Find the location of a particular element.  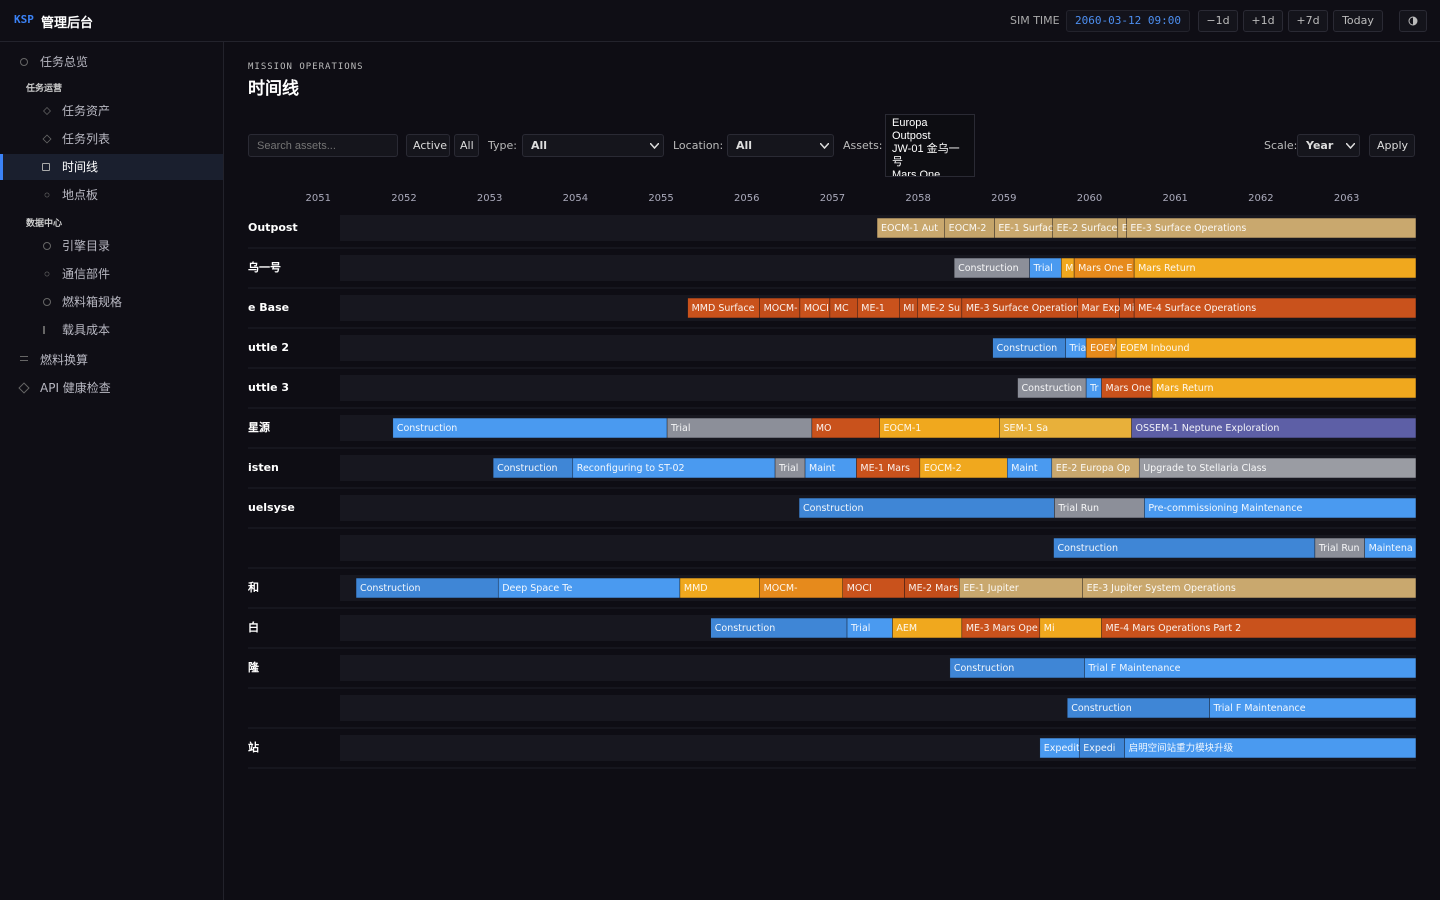

asset-option: Mars One Base is located at coordinates (916, 173).